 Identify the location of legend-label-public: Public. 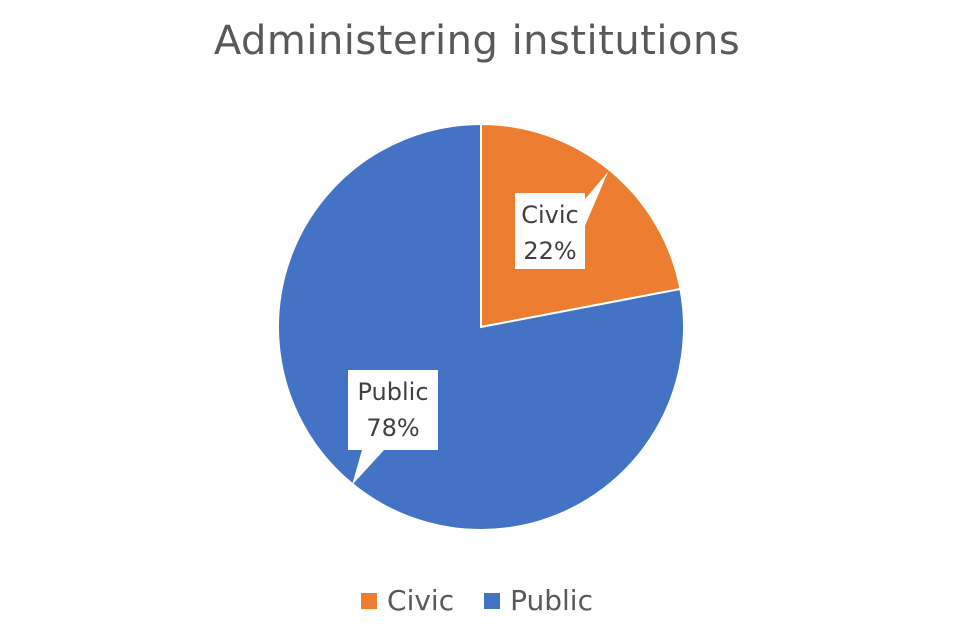
(551, 600).